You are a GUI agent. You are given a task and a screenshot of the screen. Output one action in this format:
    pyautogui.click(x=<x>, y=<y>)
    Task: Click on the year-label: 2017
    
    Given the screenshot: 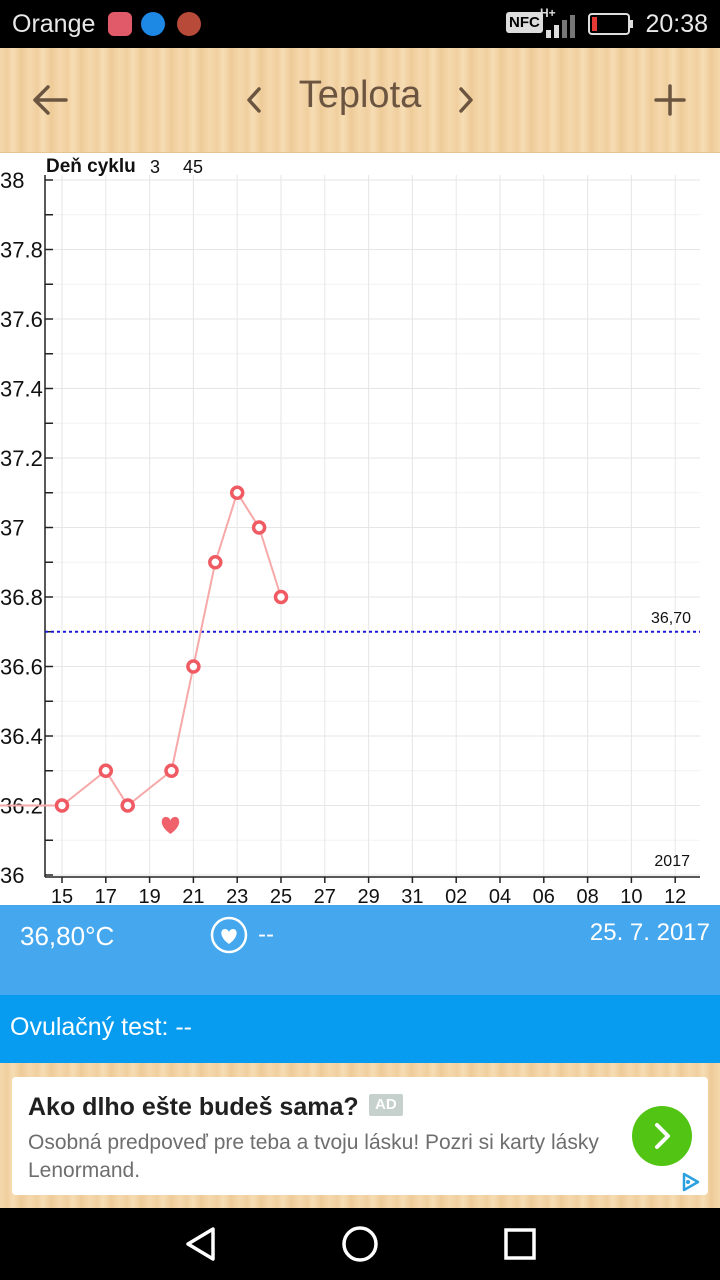 What is the action you would take?
    pyautogui.click(x=672, y=861)
    